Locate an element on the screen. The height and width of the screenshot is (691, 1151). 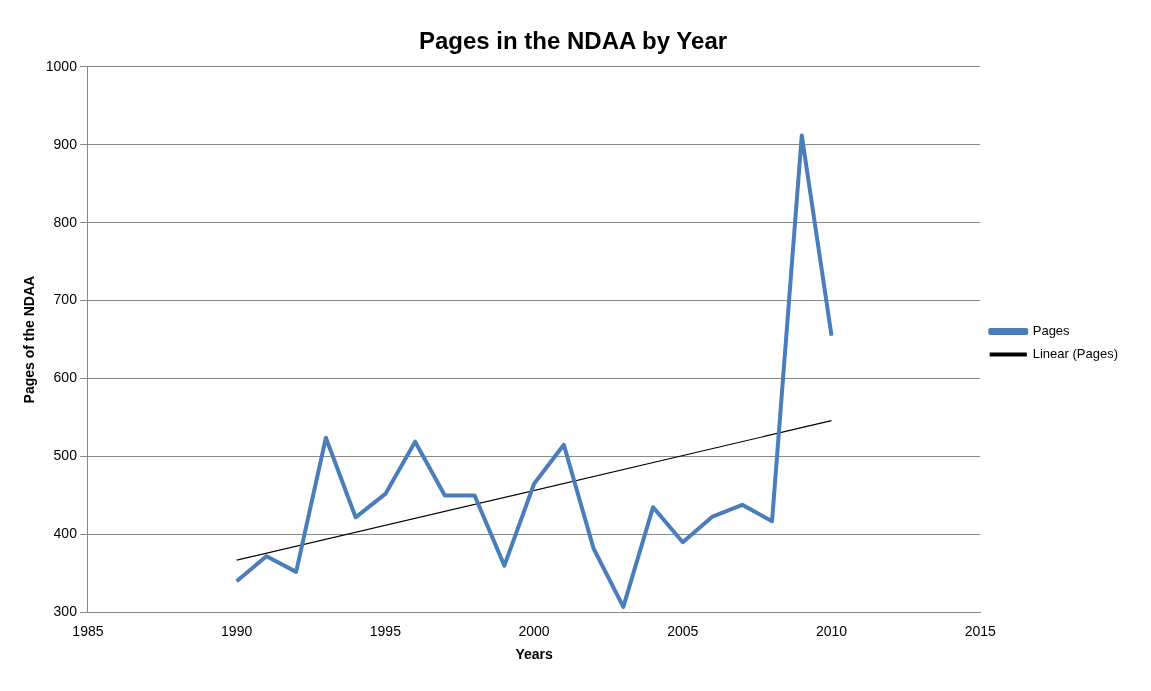
y-tick-label: 1000 is located at coordinates (61, 65).